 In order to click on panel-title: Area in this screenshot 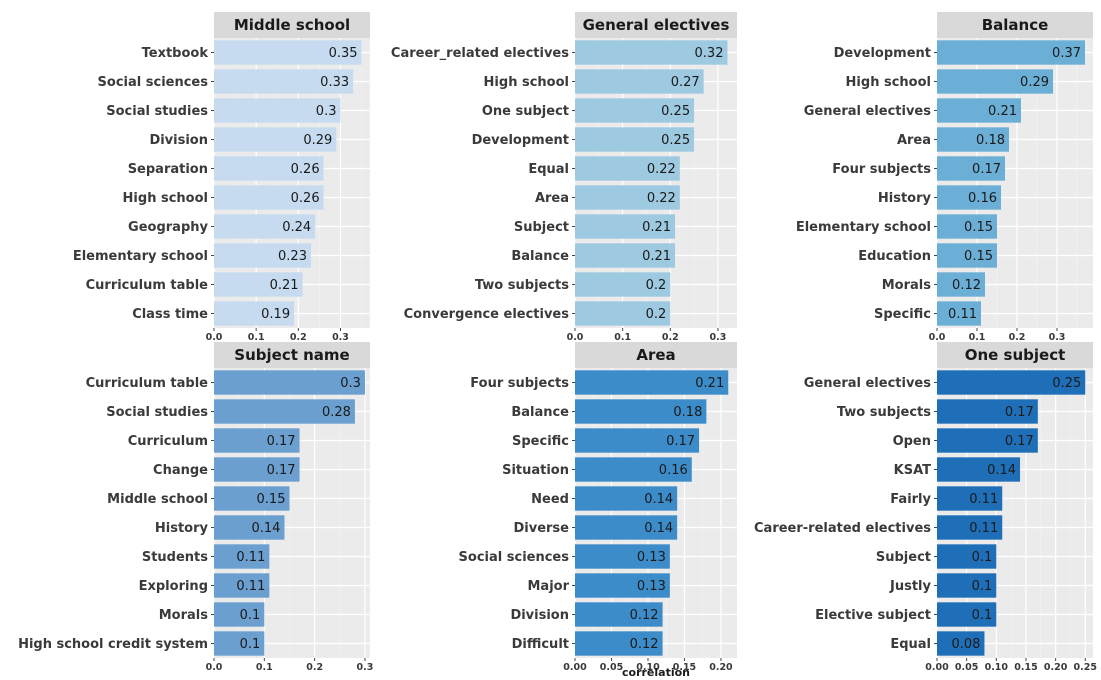, I will do `click(655, 355)`.